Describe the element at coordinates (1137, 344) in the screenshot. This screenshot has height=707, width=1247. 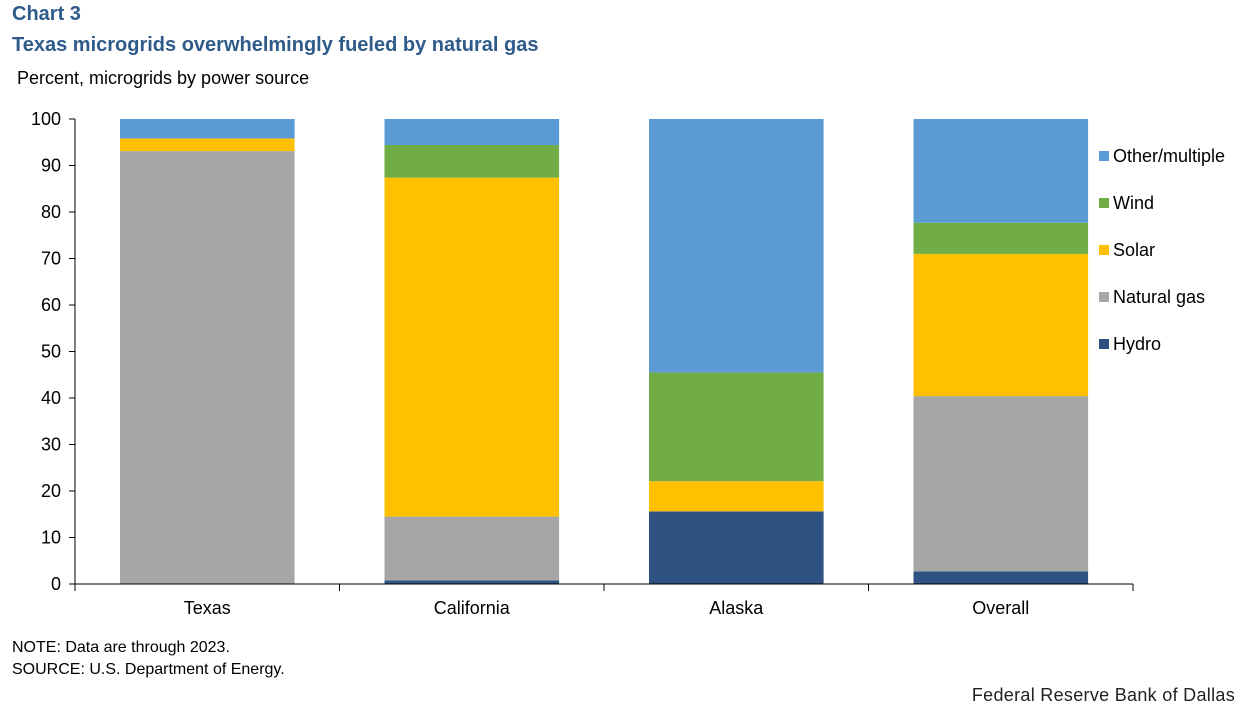
I see `legend-label-hydro: Hydro` at that location.